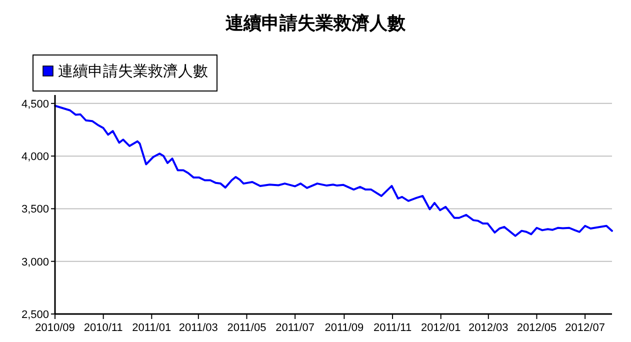  I want to click on x-tick-label: 2012/05, so click(536, 328).